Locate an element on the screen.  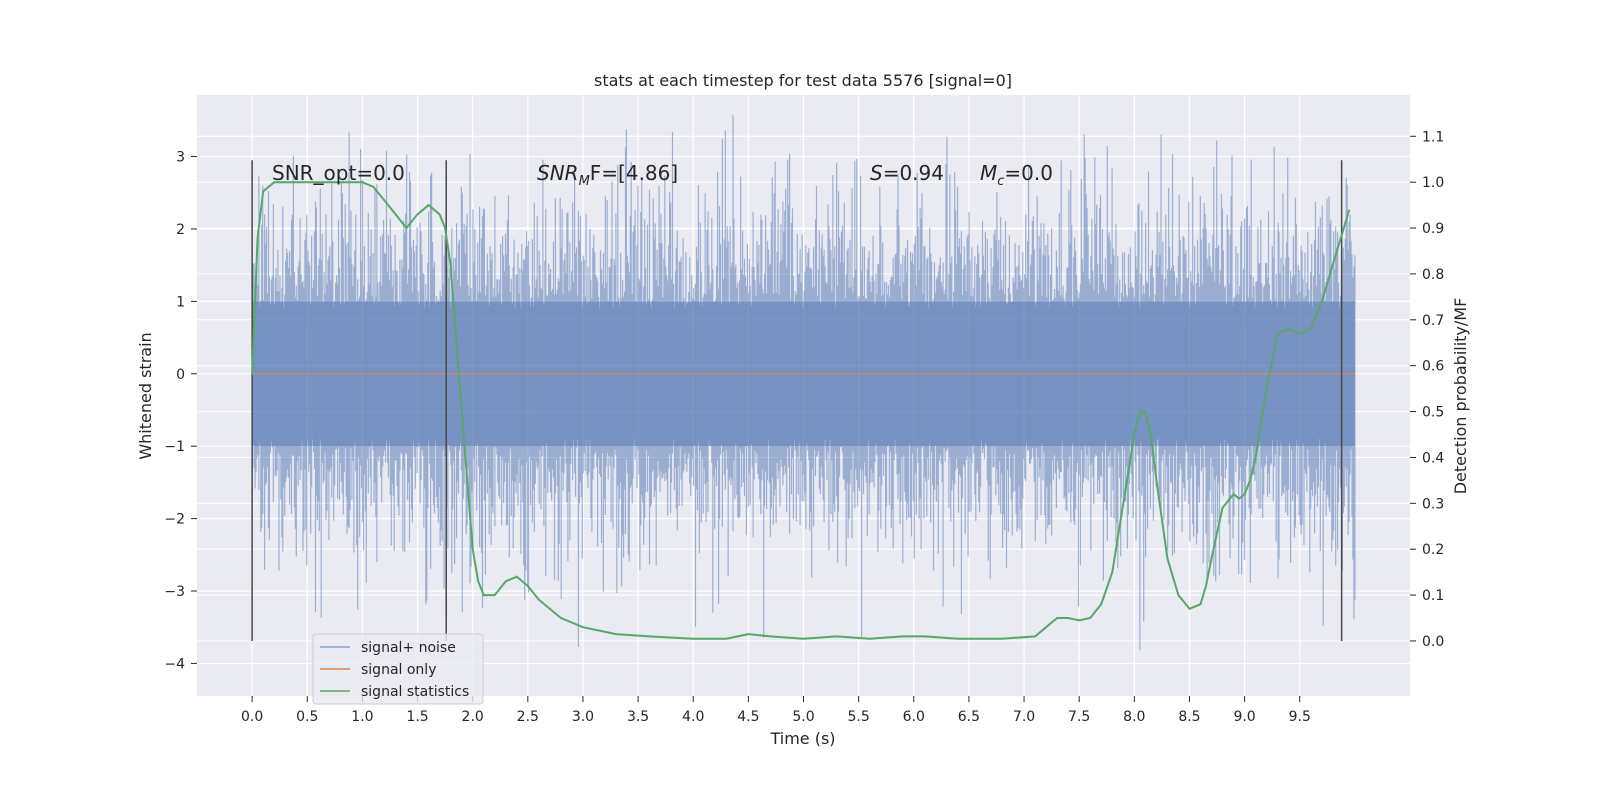
mc-main: M is located at coordinates (988, 173).